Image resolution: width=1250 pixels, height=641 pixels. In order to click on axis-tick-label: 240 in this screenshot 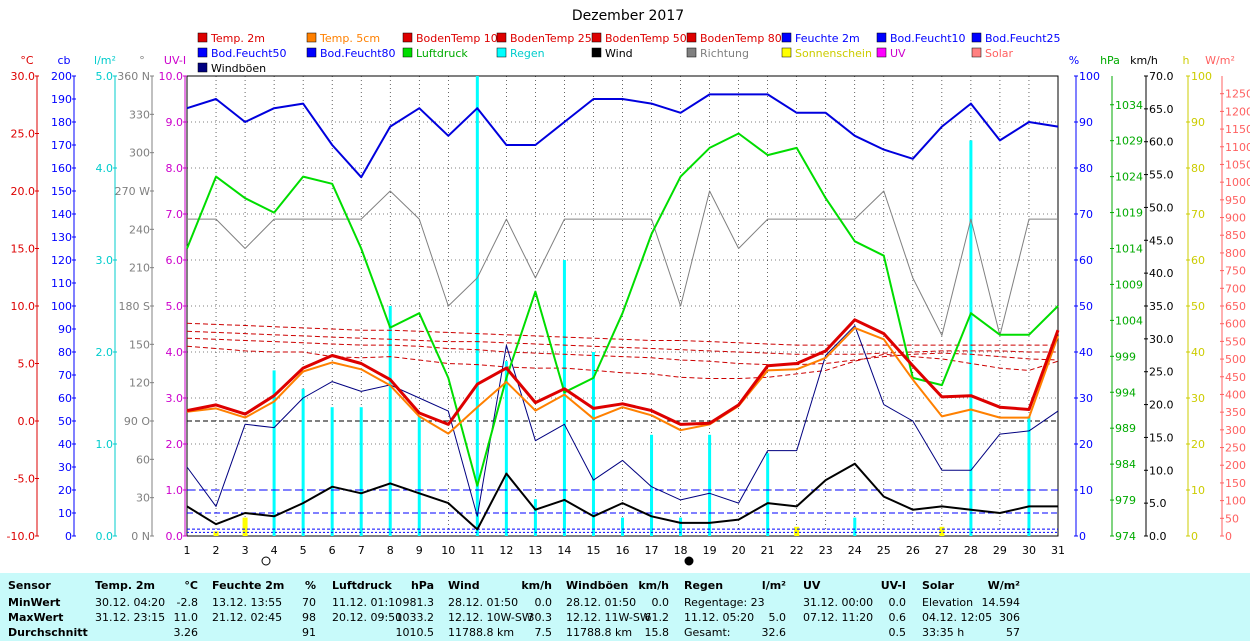, I will do `click(139, 229)`.